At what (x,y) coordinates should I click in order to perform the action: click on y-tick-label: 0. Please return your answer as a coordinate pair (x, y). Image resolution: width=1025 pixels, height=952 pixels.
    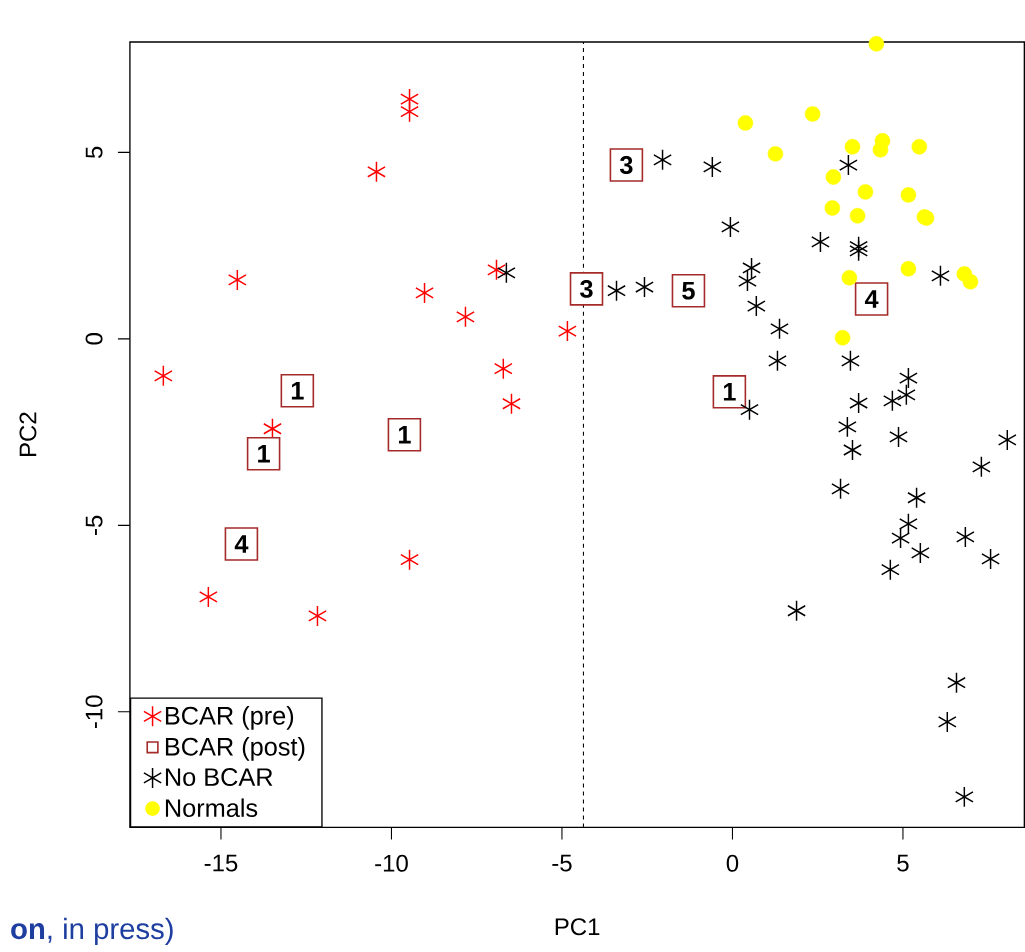
    Looking at the image, I should click on (94, 338).